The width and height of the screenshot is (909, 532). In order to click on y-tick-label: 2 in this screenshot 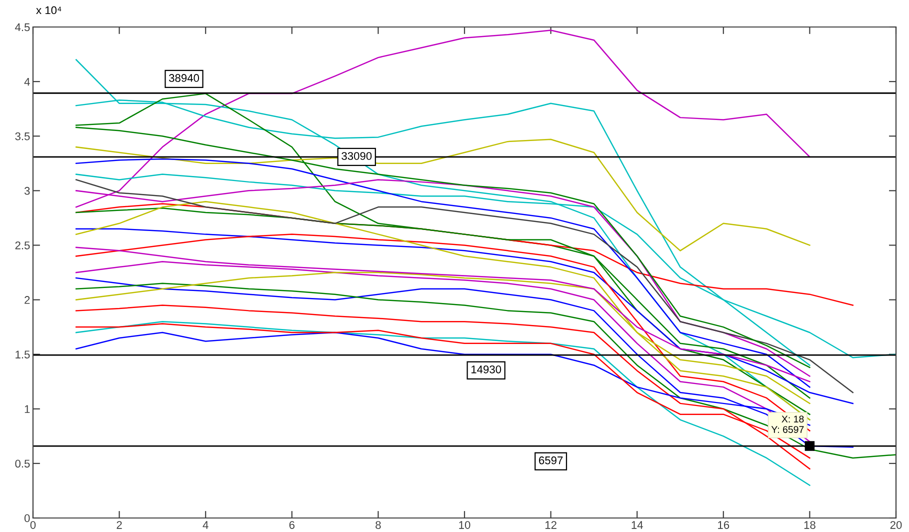, I will do `click(27, 300)`.